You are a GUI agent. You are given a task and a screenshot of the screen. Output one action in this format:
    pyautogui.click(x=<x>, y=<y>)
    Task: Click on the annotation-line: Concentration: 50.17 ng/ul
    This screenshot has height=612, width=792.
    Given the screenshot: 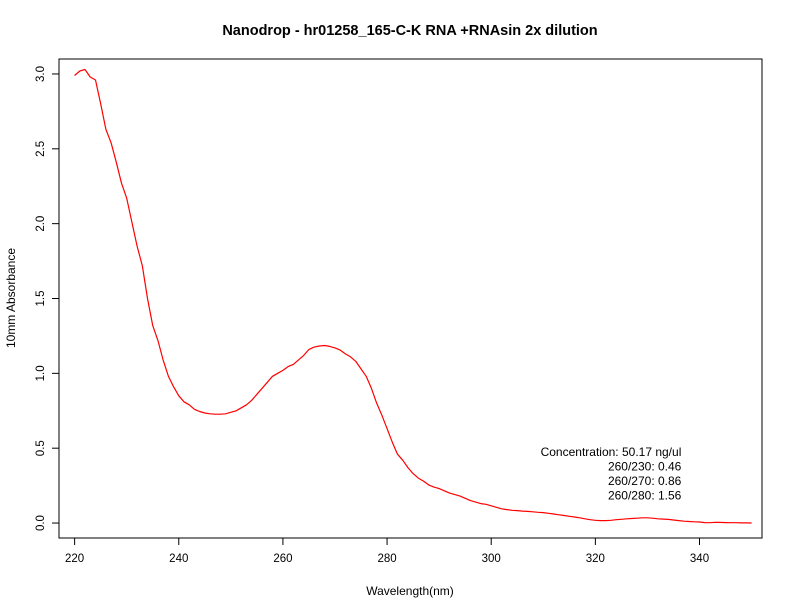 What is the action you would take?
    pyautogui.click(x=611, y=452)
    